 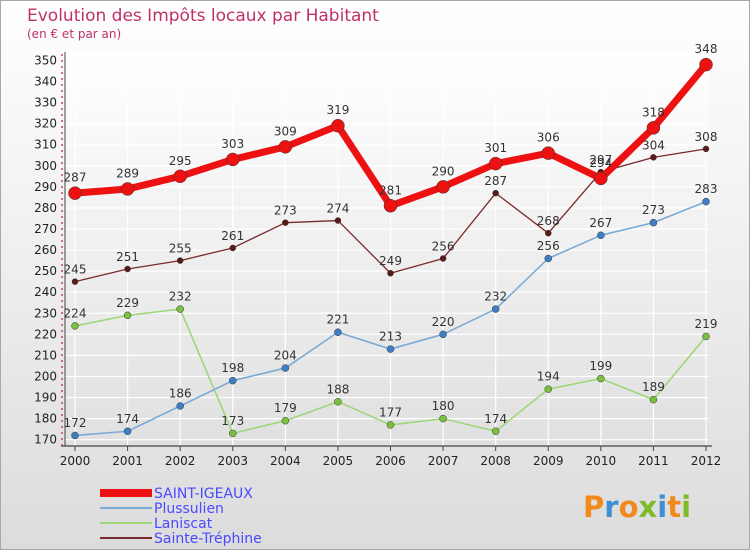 I want to click on logo-letter: t, so click(x=674, y=507).